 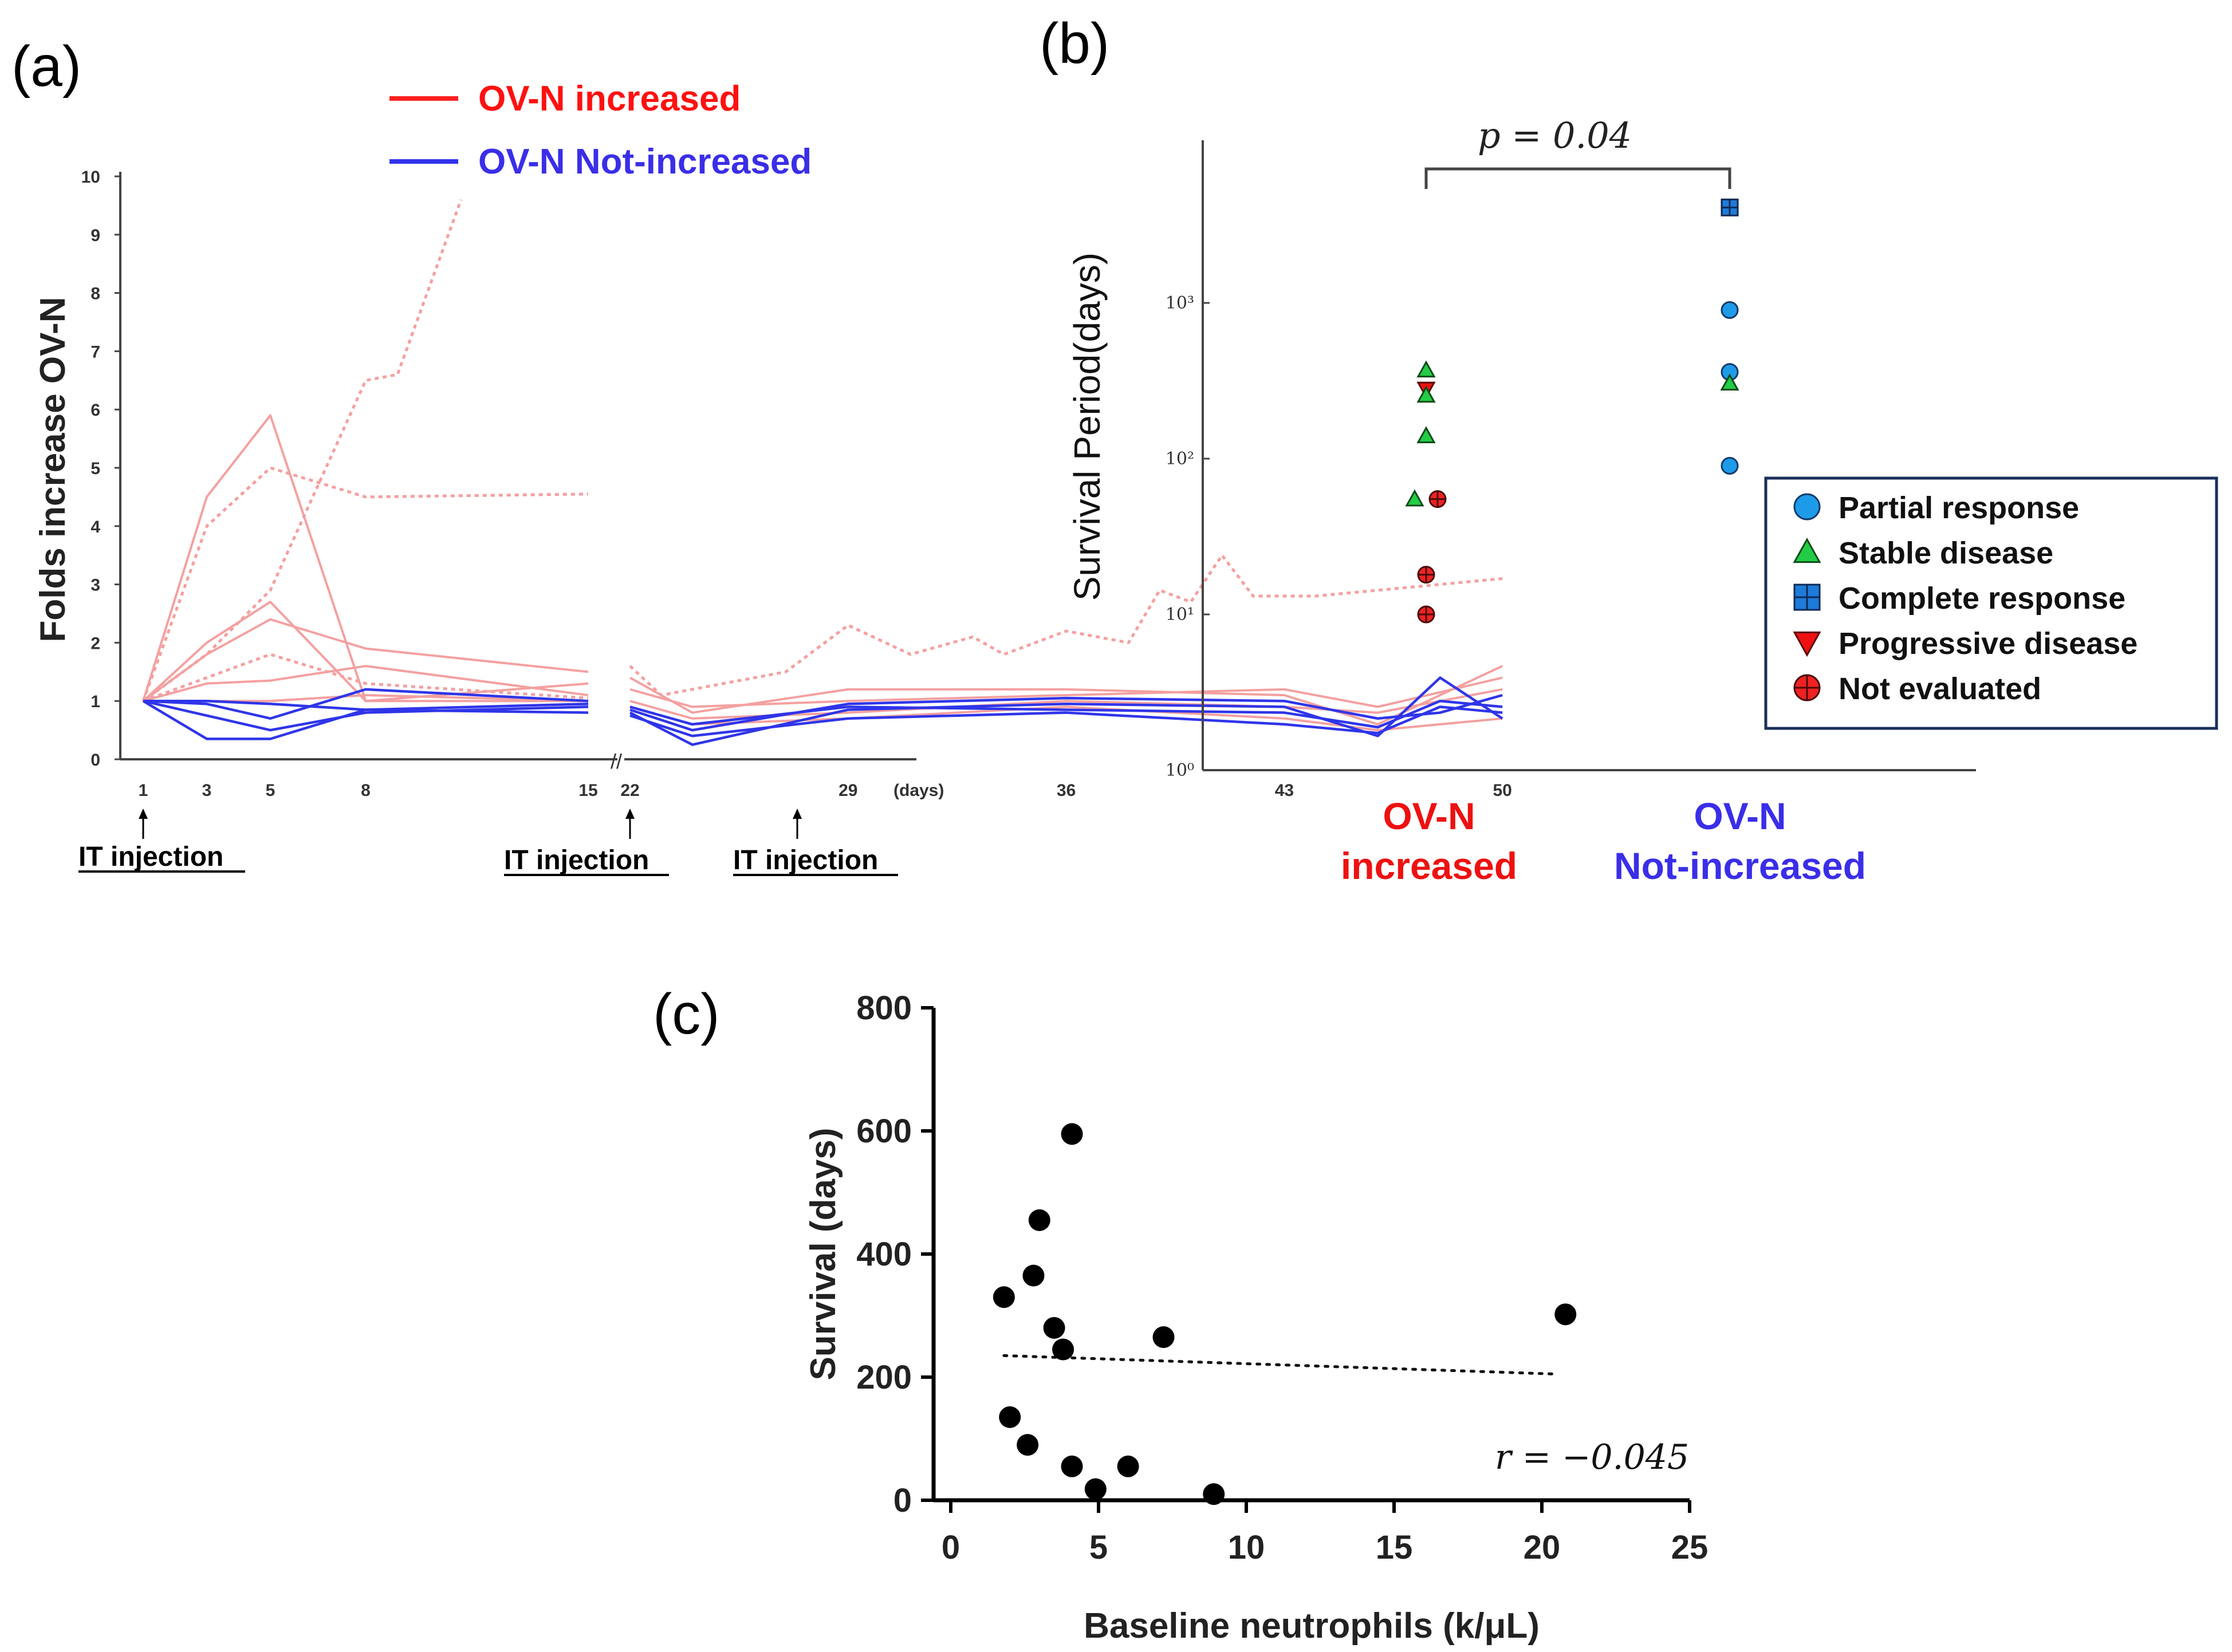 I want to click on y-ticks-b: 10⁰ 10¹ 10² 10³, so click(x=1188, y=537).